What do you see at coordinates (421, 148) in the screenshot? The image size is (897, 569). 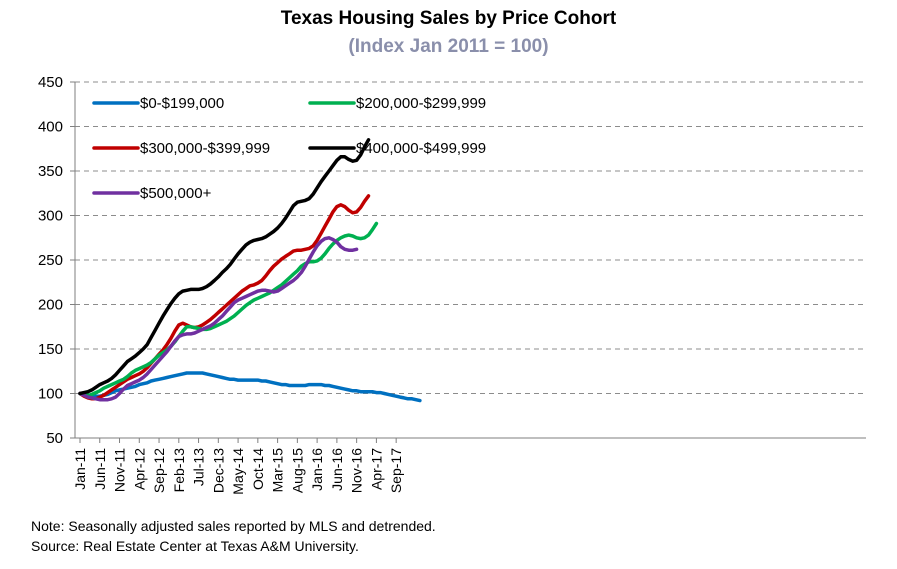 I see `legend-label: $400,000-$499,999` at bounding box center [421, 148].